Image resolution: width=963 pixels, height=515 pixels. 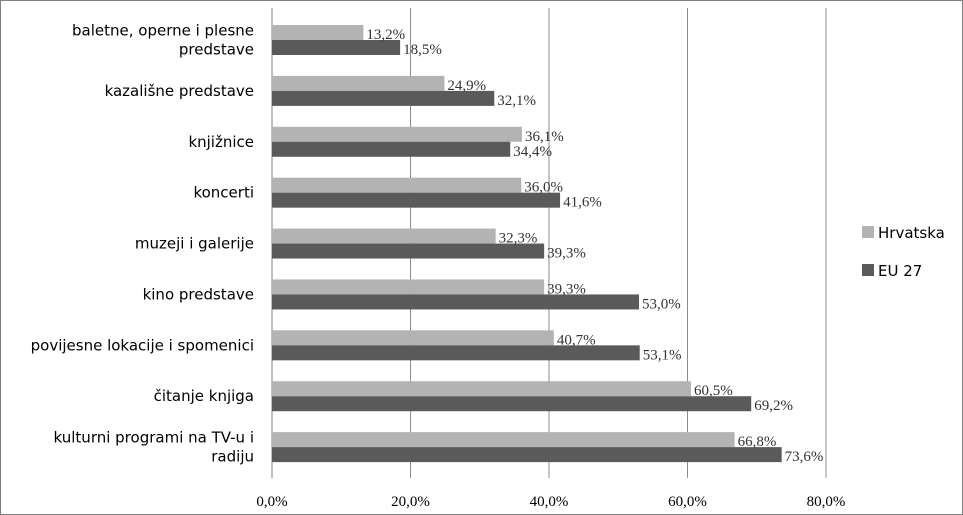 I want to click on data-label: 60,5%, so click(x=713, y=391).